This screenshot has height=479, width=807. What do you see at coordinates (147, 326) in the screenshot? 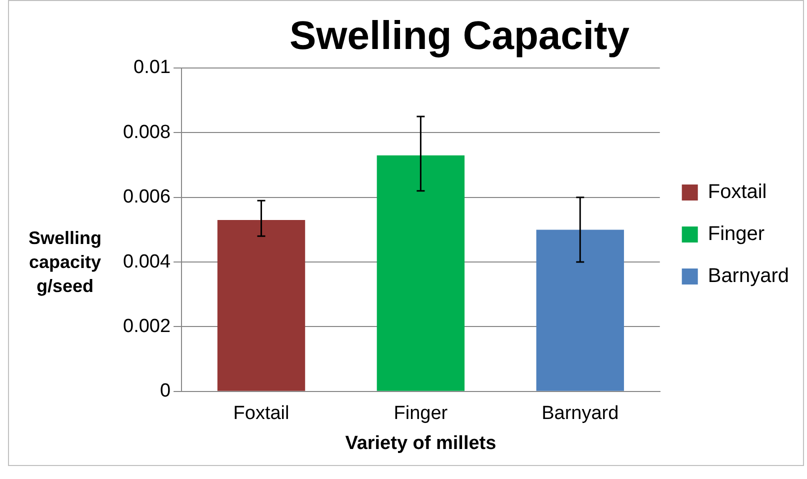
I see `y-tick-label: 0.002` at bounding box center [147, 326].